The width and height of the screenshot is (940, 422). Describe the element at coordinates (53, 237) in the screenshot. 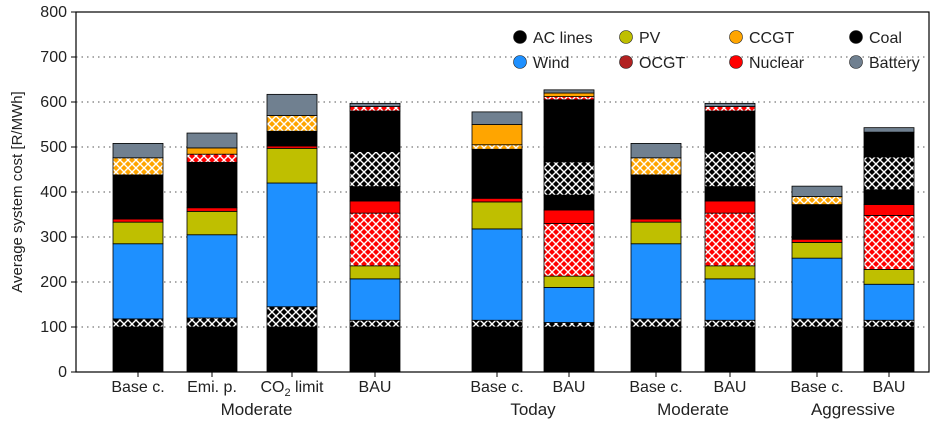

I see `y-tick-label: 300` at that location.